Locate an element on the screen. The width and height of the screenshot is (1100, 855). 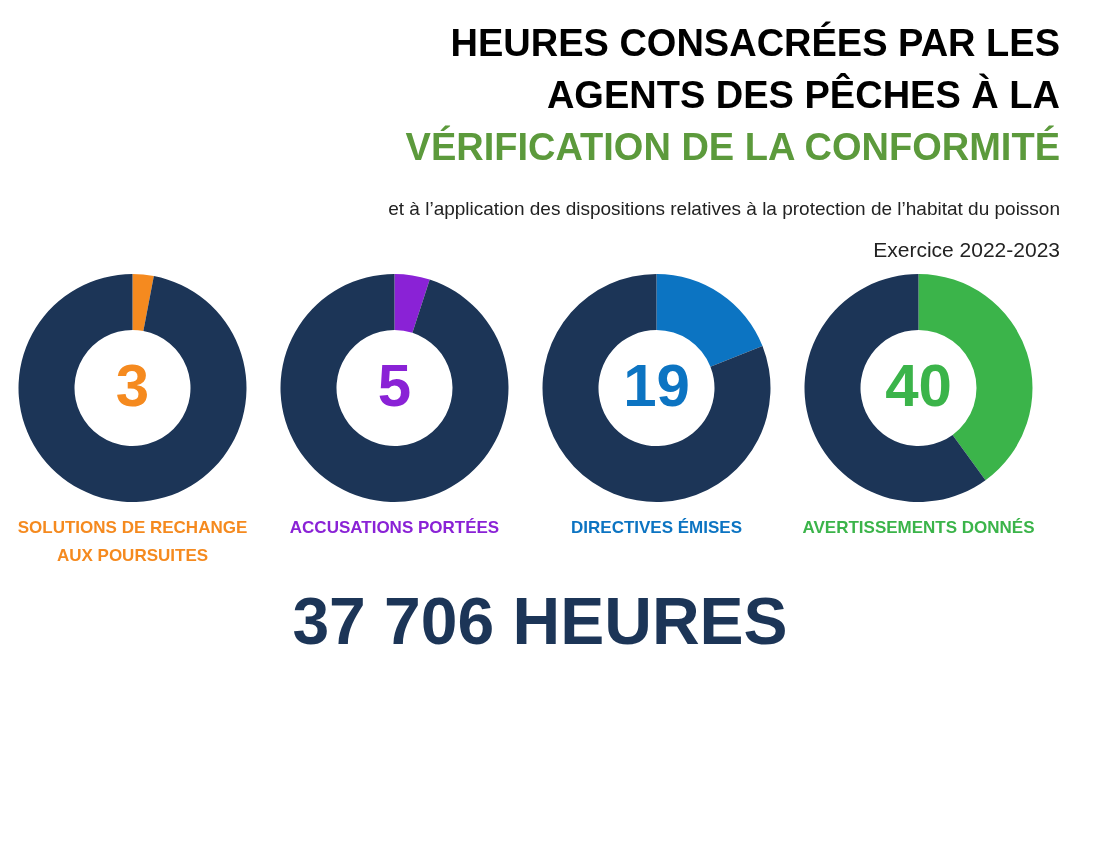
text: et à l’application des dispositions relatives à la protection de l’habitat du poisson is located at coordinates (724, 208).